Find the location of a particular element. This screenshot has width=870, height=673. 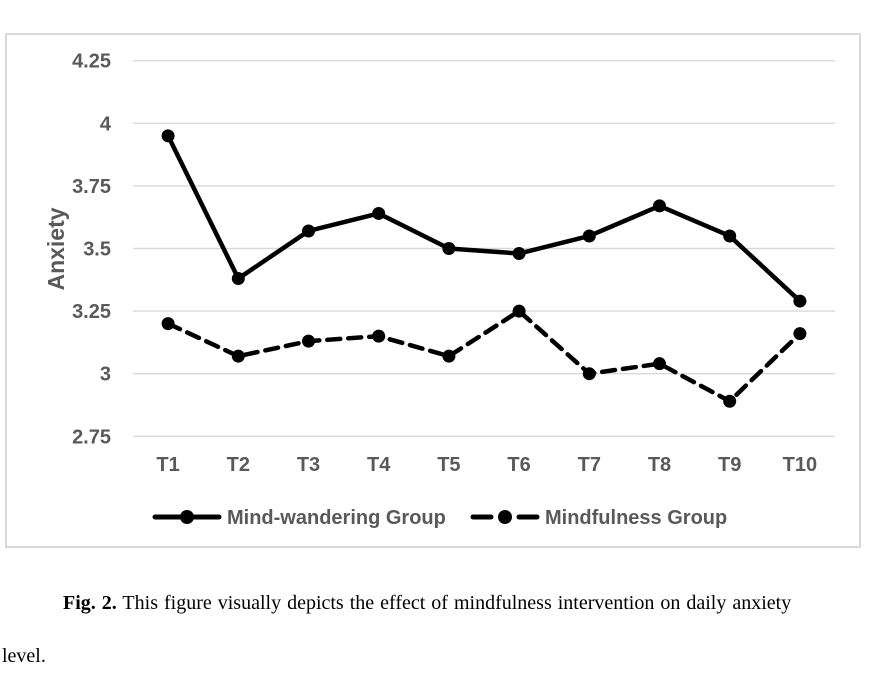

y-tick-label: 2.75 is located at coordinates (91, 437).